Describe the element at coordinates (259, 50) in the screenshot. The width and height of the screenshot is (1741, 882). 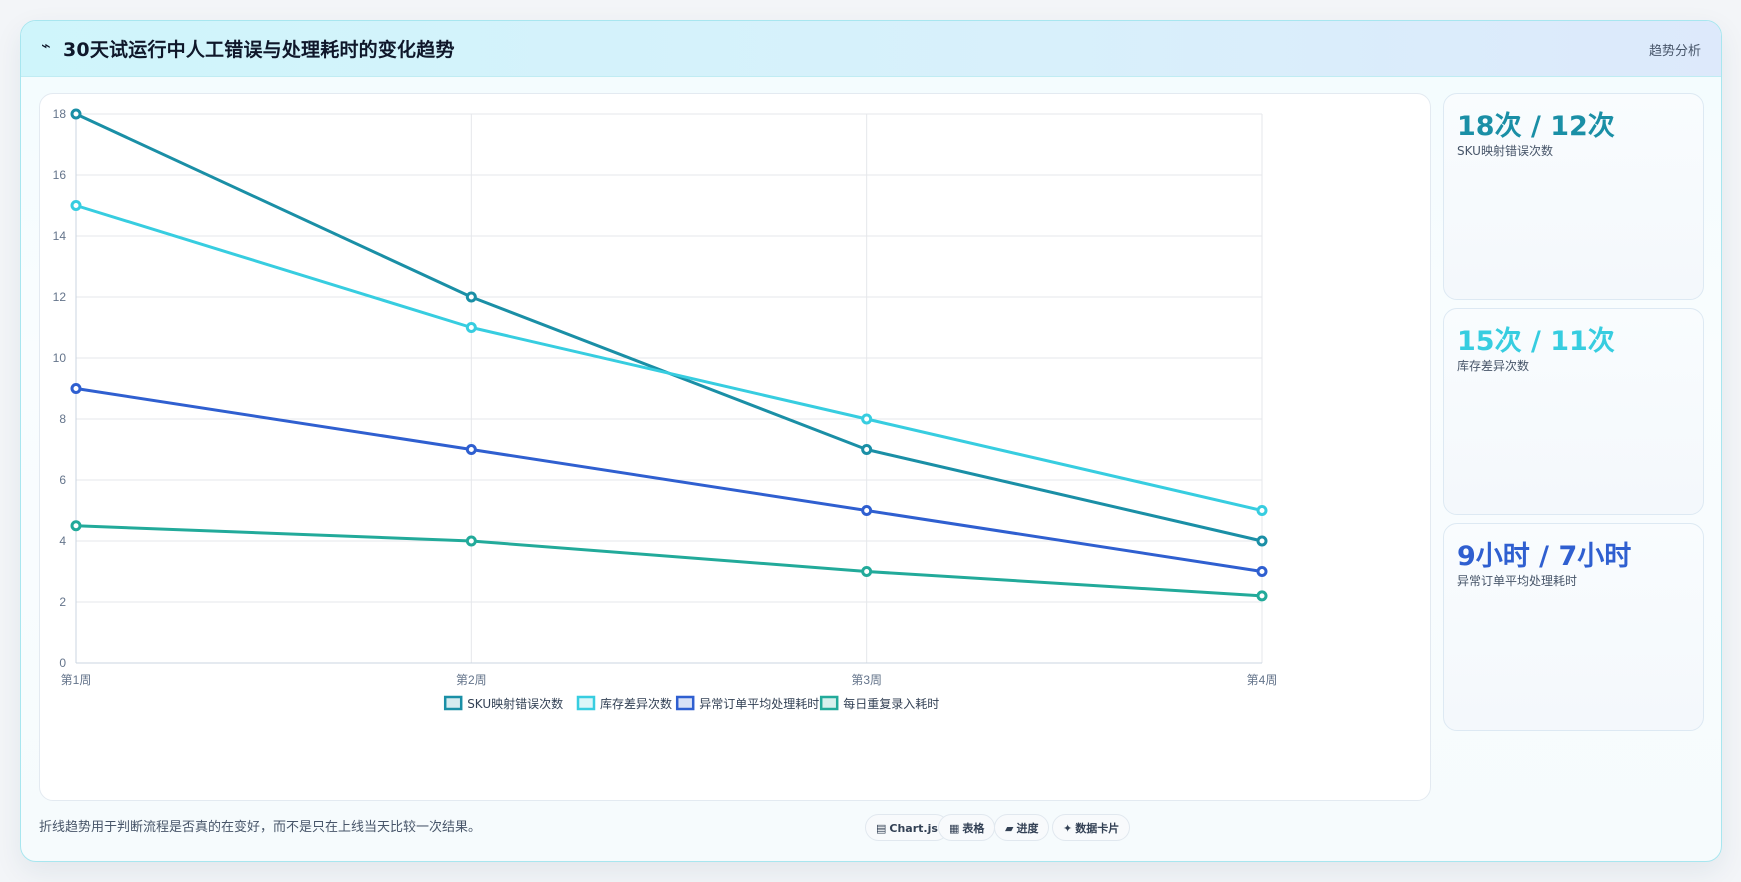
I see `card-title: 30天试运行中人工错误与处理耗时的变化趋势` at that location.